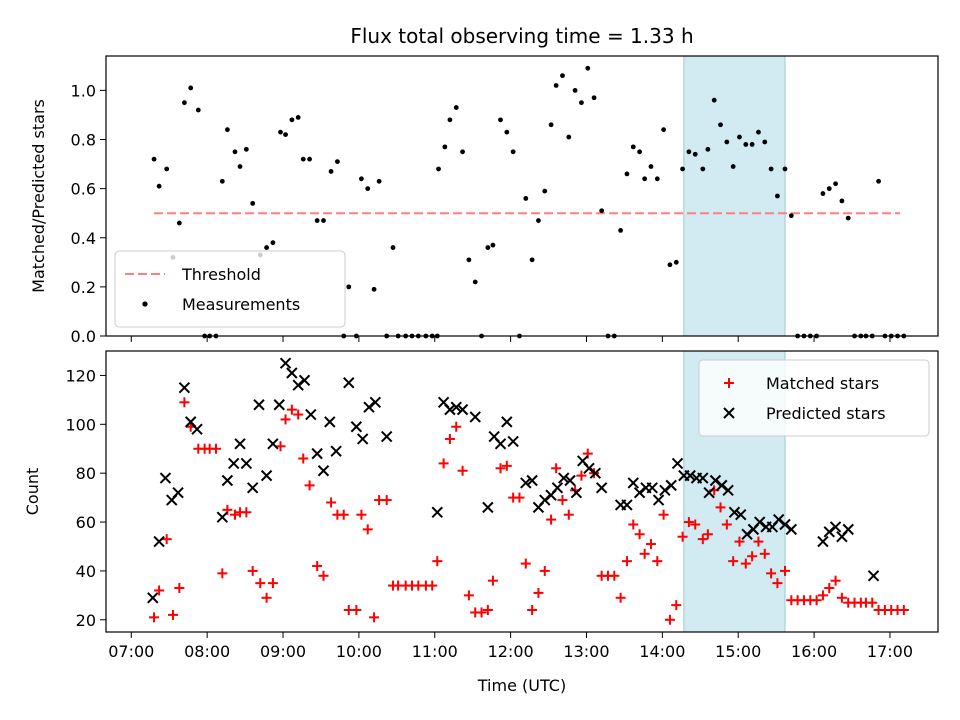 This screenshot has width=960, height=720. What do you see at coordinates (83, 336) in the screenshot?
I see `y-tick-label: 0.0` at bounding box center [83, 336].